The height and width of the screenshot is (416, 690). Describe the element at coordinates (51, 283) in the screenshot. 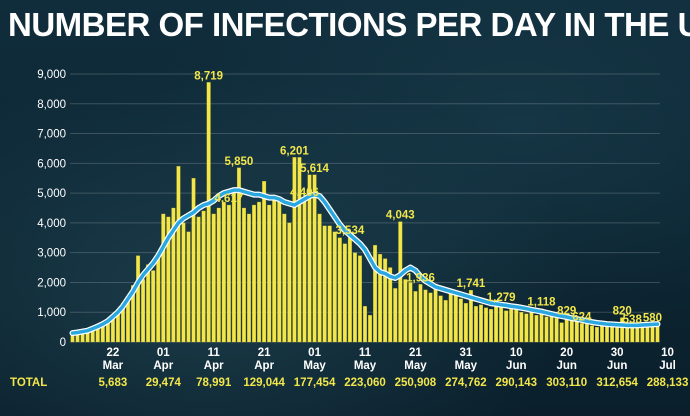

I see `y-tick-label: 2,000` at that location.